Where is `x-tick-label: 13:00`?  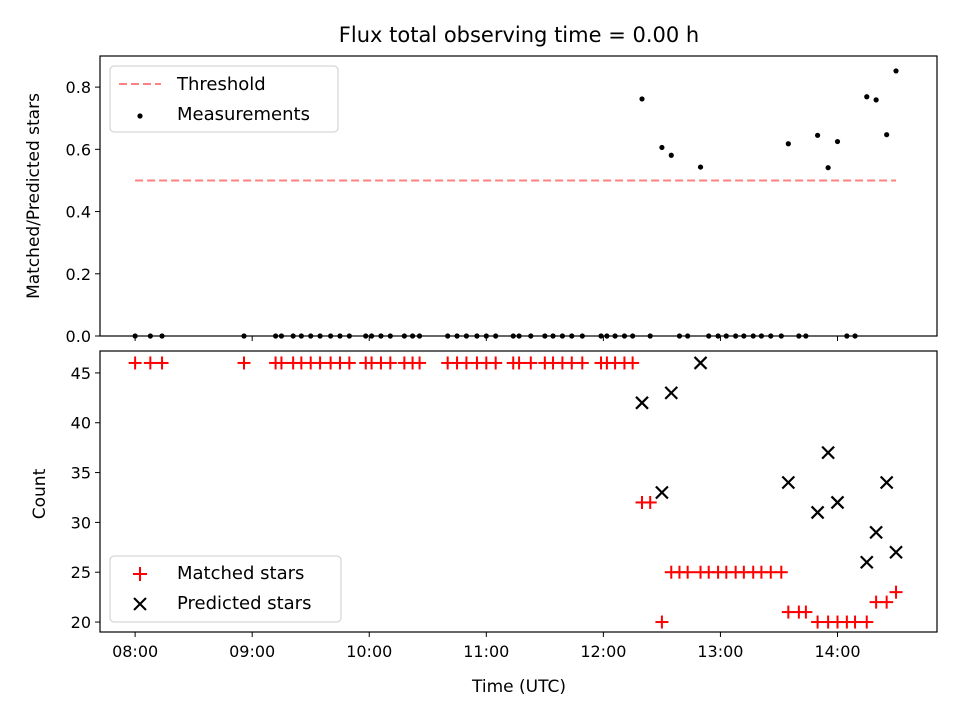 x-tick-label: 13:00 is located at coordinates (720, 651).